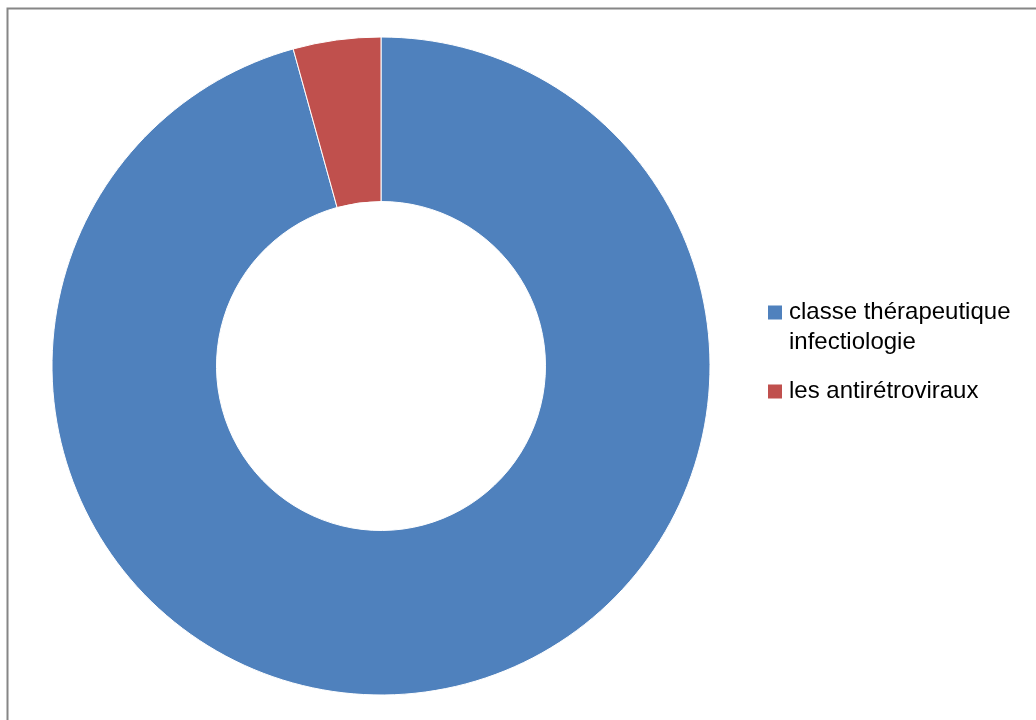  Describe the element at coordinates (900, 325) in the screenshot. I see `legend-label: classe thérapeutique infectiologie` at that location.